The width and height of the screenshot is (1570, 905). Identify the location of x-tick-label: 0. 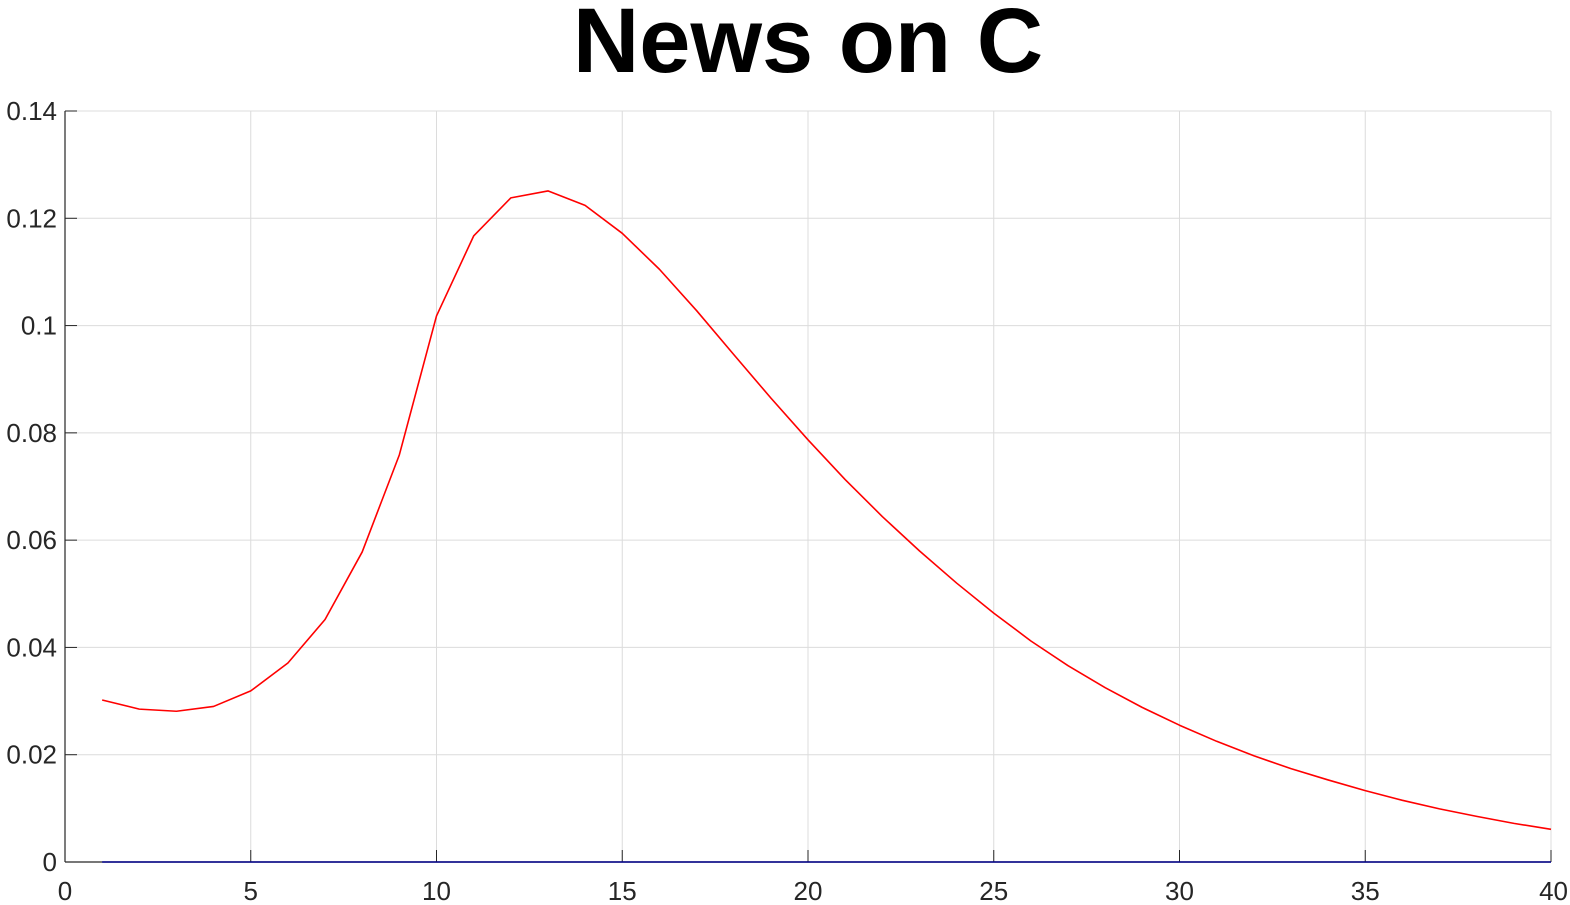
(65, 890).